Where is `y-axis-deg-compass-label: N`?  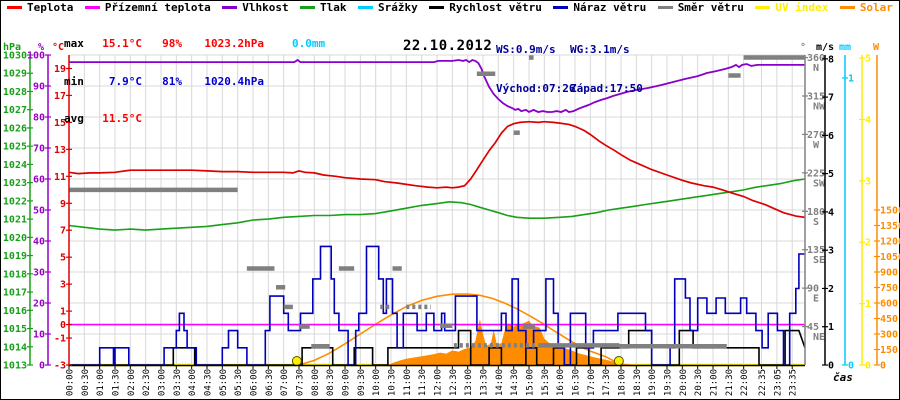
y-axis-deg-compass-label: N is located at coordinates (816, 68).